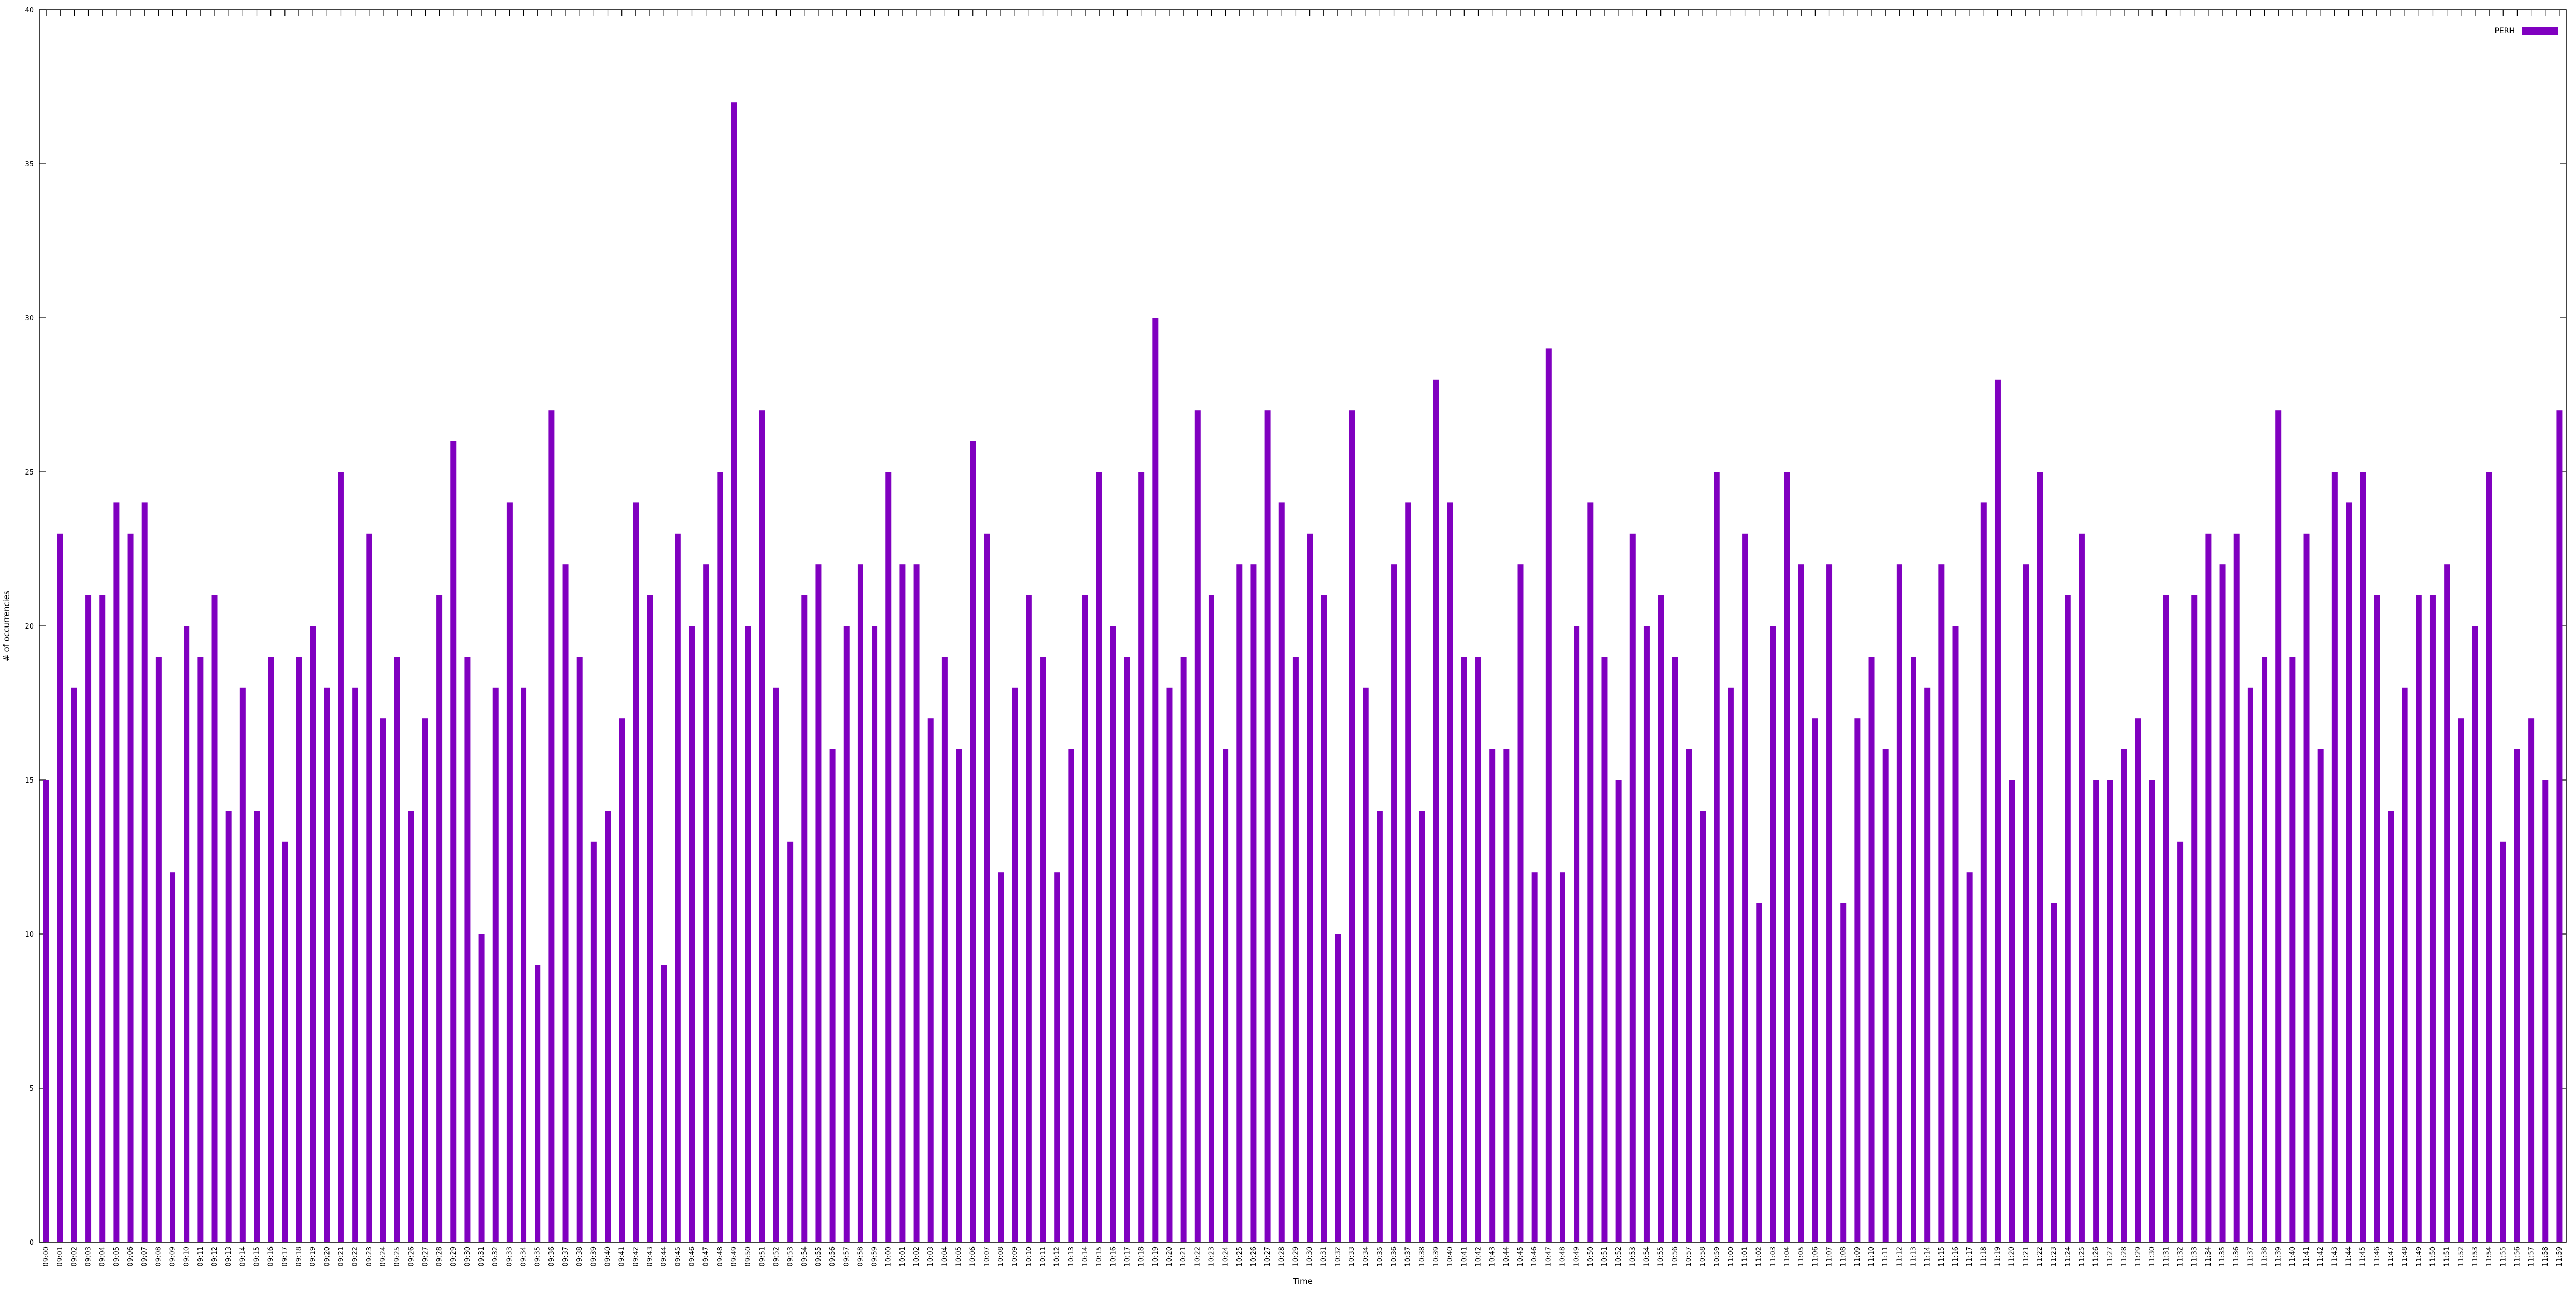 The height and width of the screenshot is (1291, 2576). I want to click on x-tick-label: 11:38, so click(2265, 1256).